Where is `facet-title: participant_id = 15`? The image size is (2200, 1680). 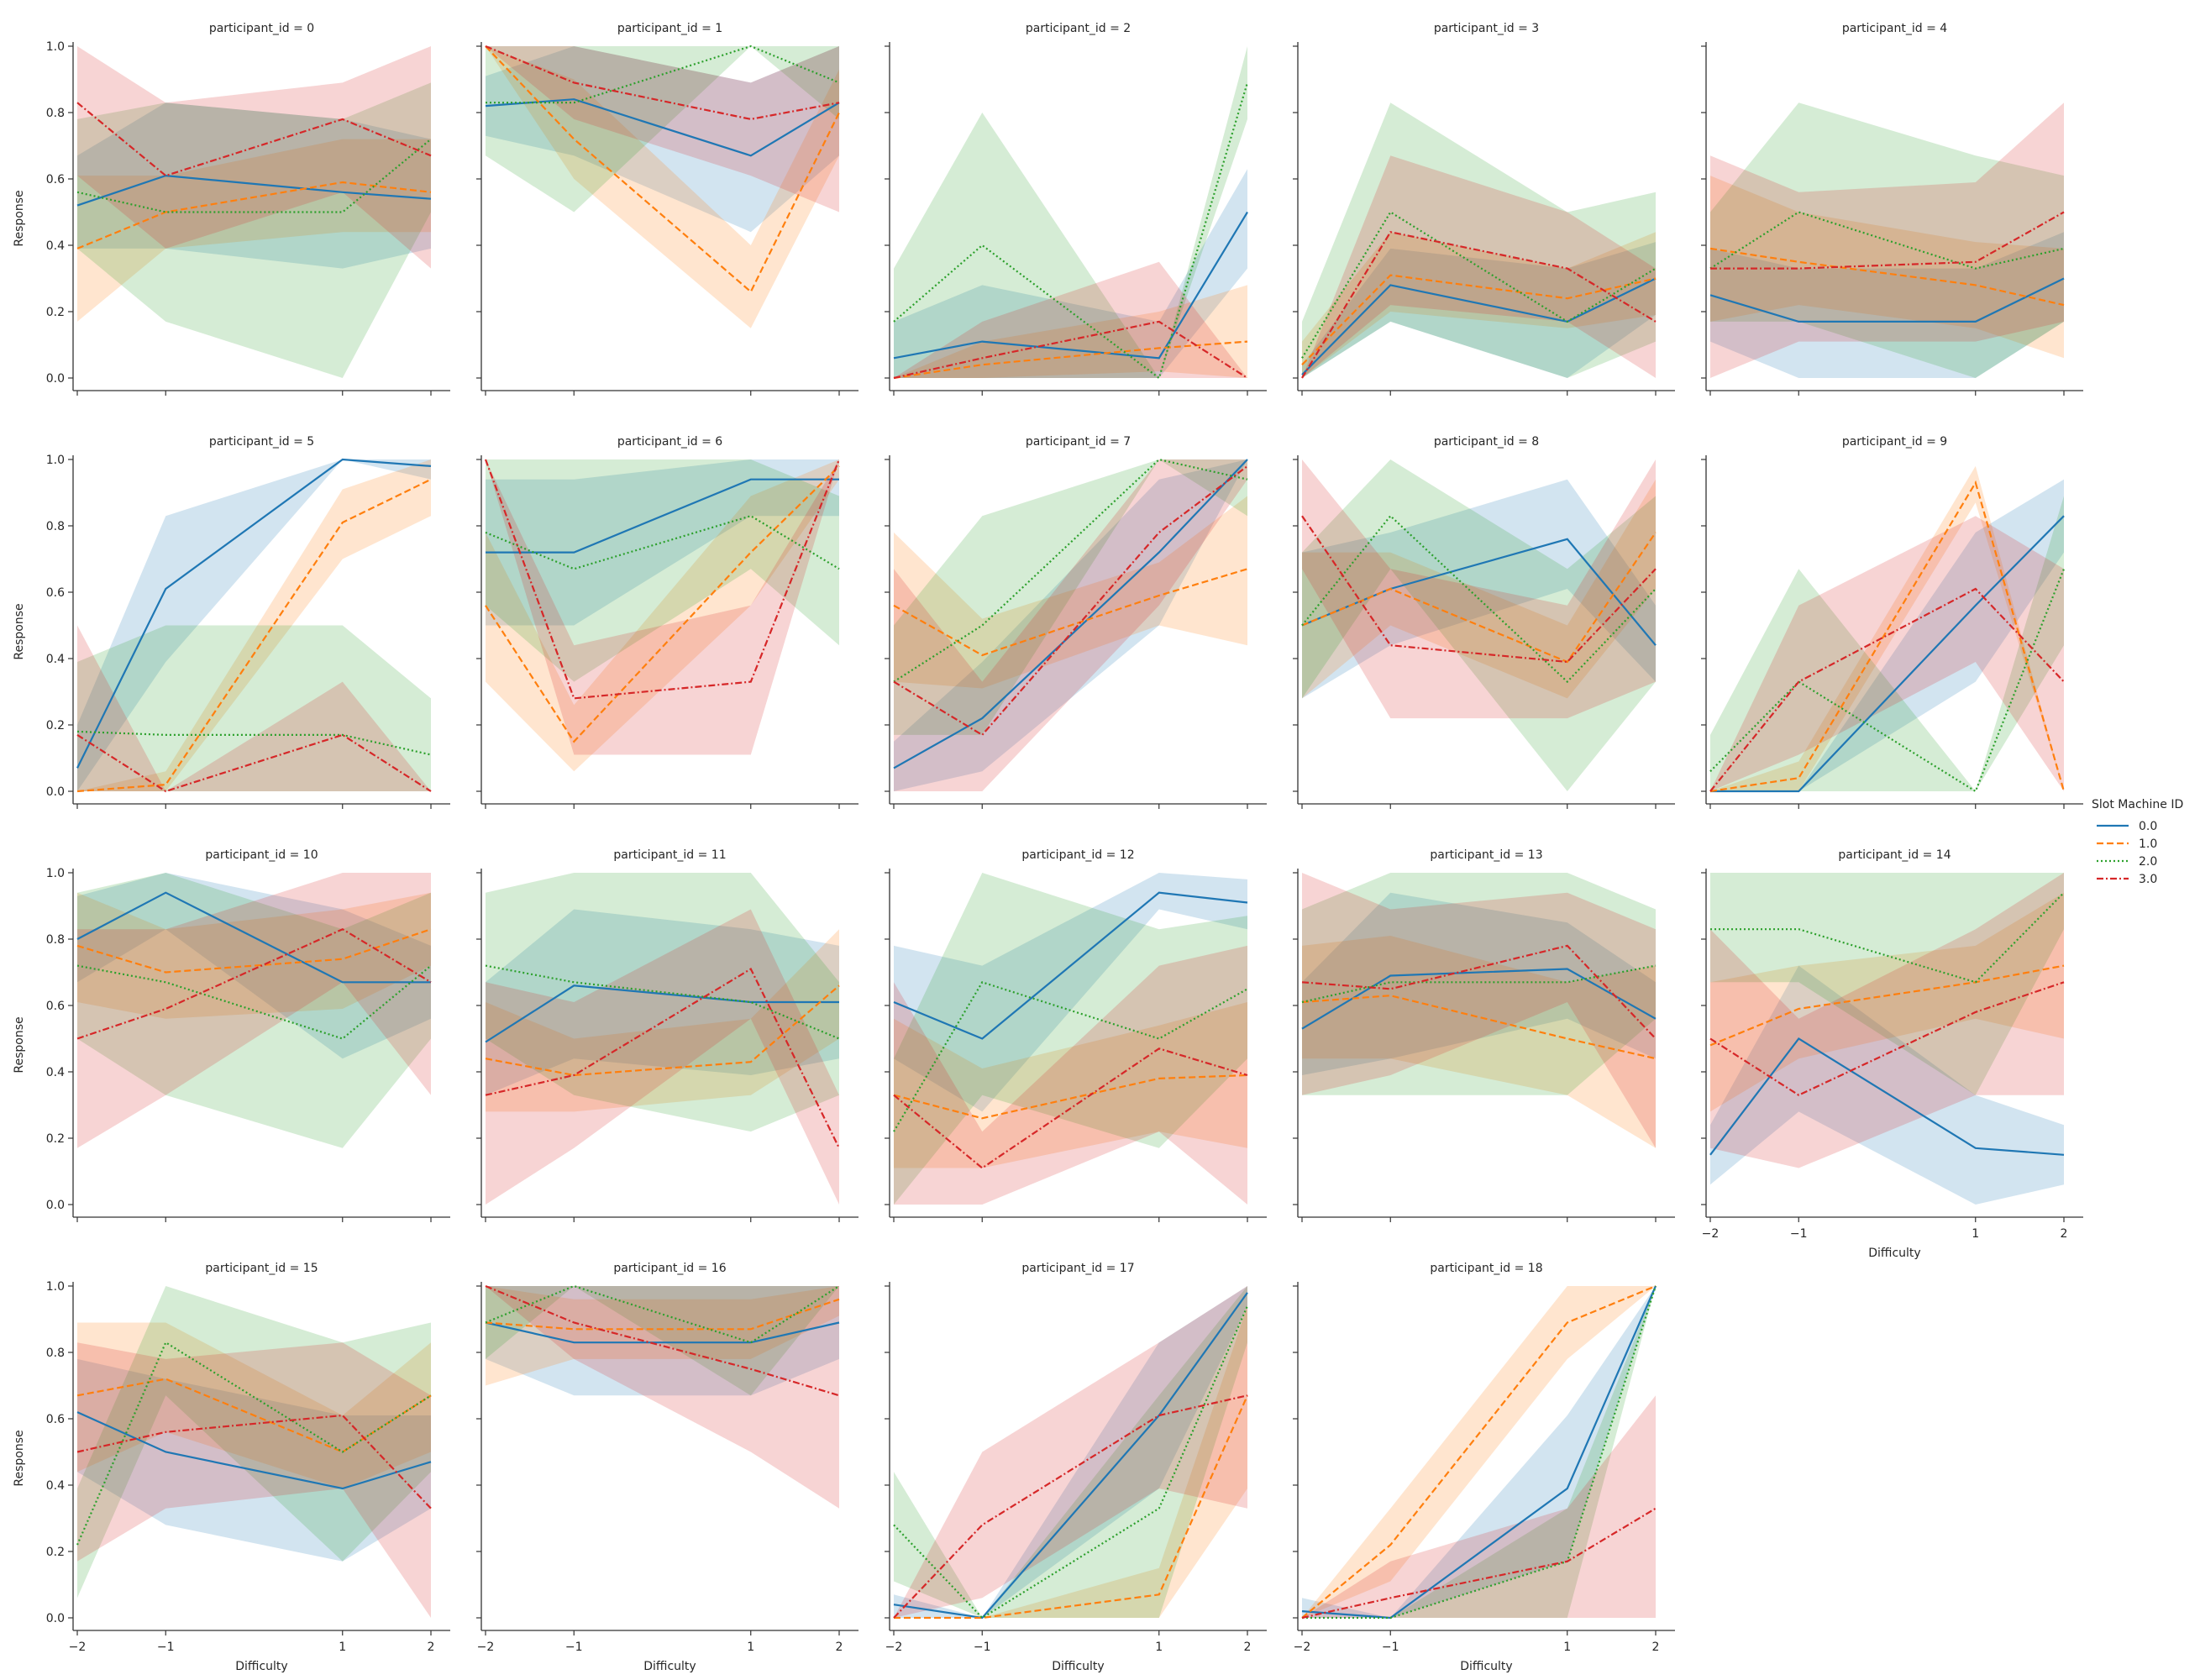 facet-title: participant_id = 15 is located at coordinates (261, 1268).